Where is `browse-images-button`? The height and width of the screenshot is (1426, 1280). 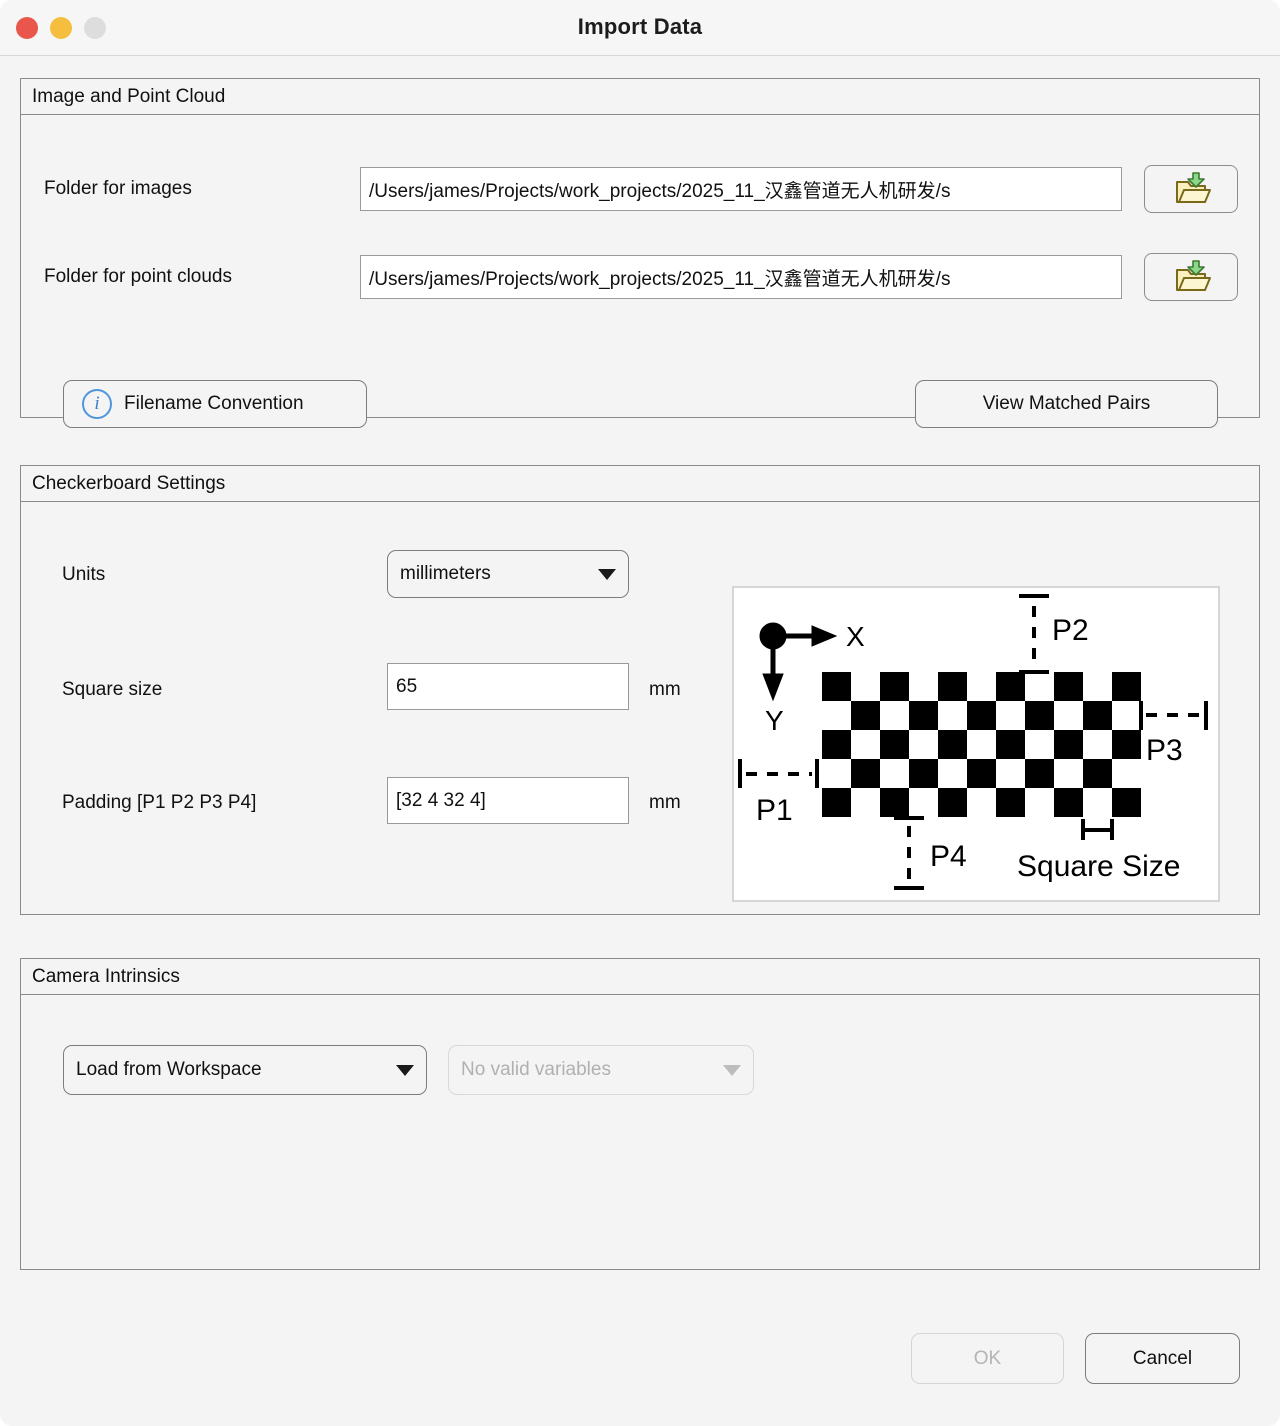
browse-images-button is located at coordinates (1191, 189).